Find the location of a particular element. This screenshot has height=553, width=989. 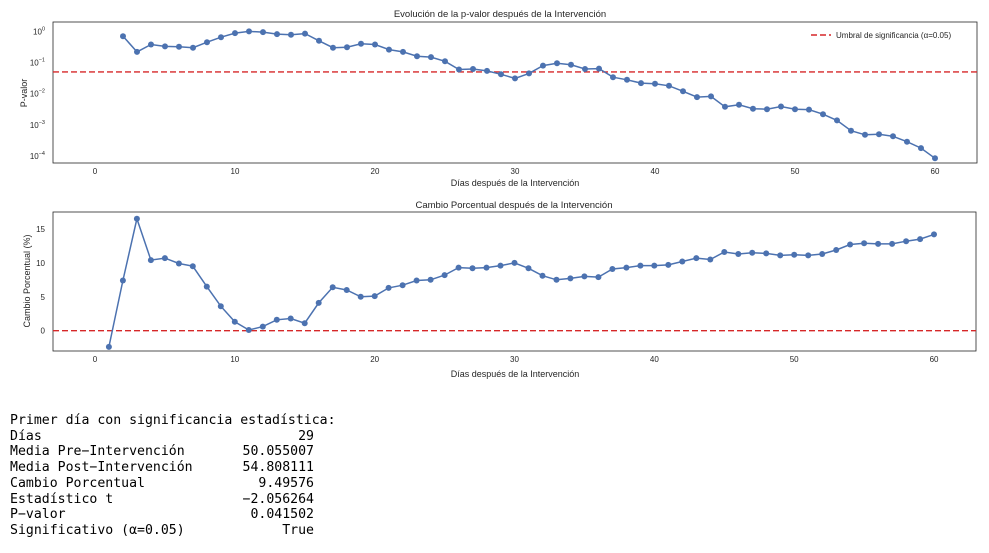

legend-threshold-label: Umbral de significancia (α=0.05) is located at coordinates (893, 35).